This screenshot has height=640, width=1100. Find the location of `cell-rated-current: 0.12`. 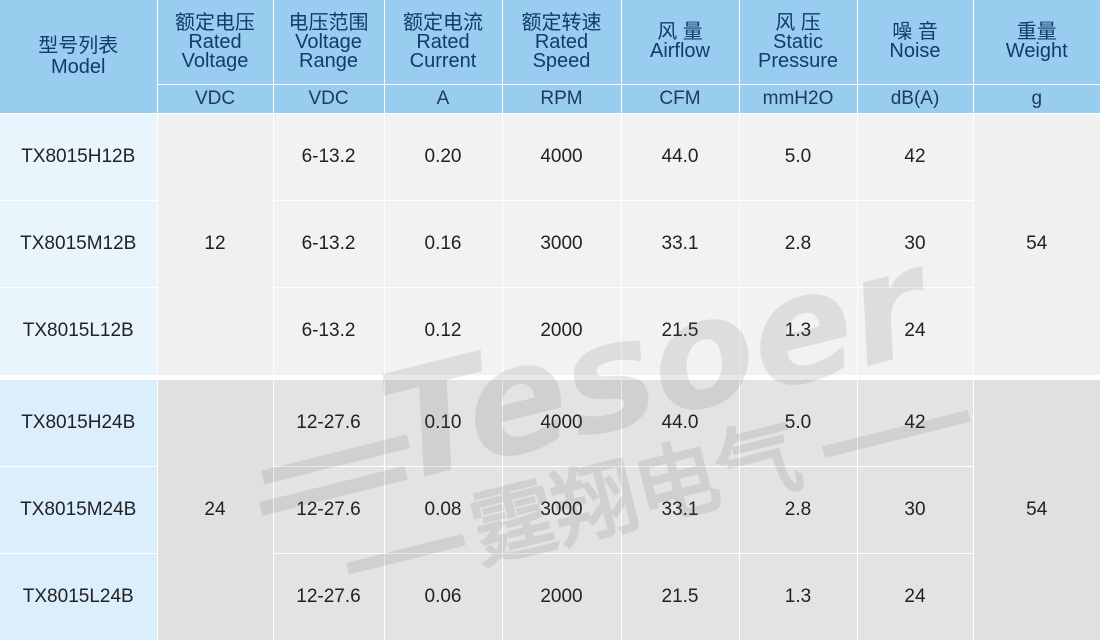

cell-rated-current: 0.12 is located at coordinates (443, 331).